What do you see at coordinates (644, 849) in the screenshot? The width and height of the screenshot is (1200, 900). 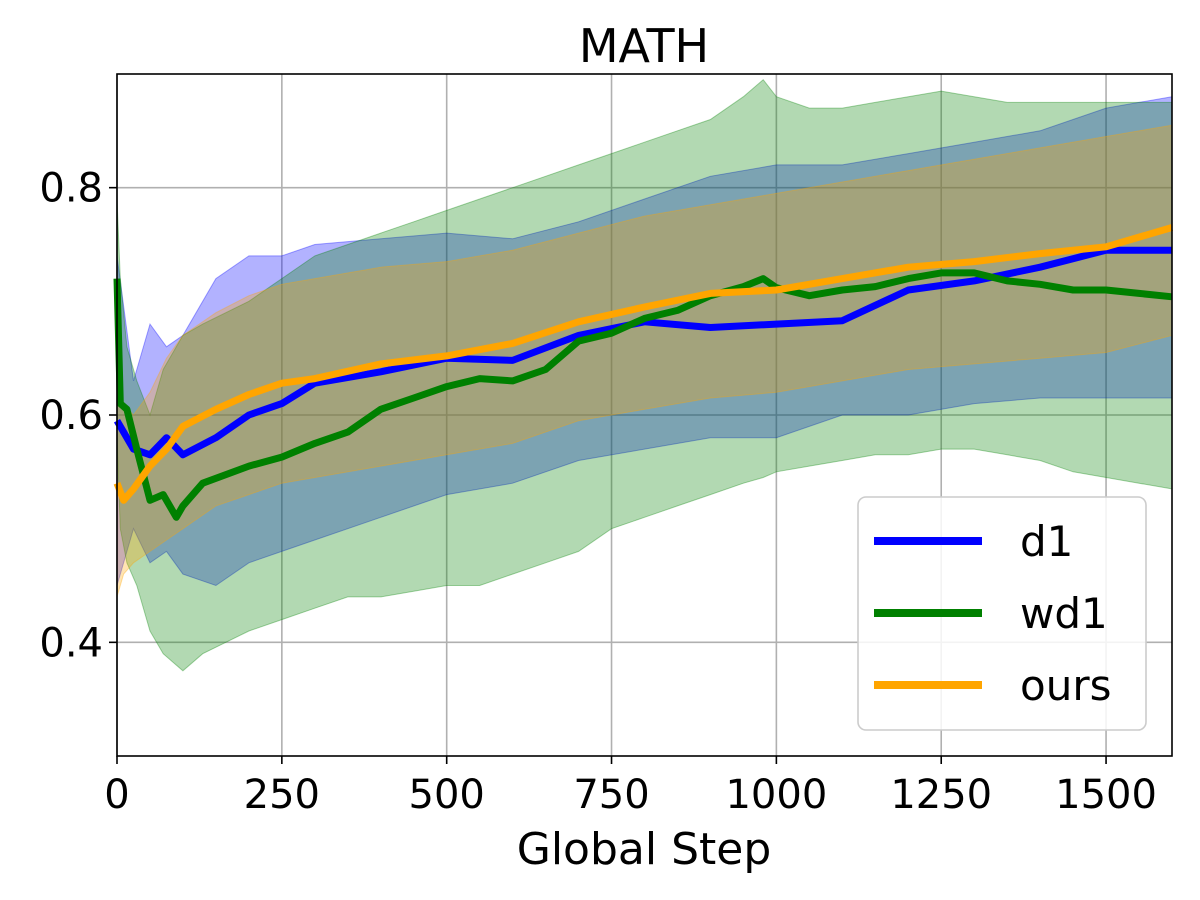 I see `x-axis-label: Global Step` at bounding box center [644, 849].